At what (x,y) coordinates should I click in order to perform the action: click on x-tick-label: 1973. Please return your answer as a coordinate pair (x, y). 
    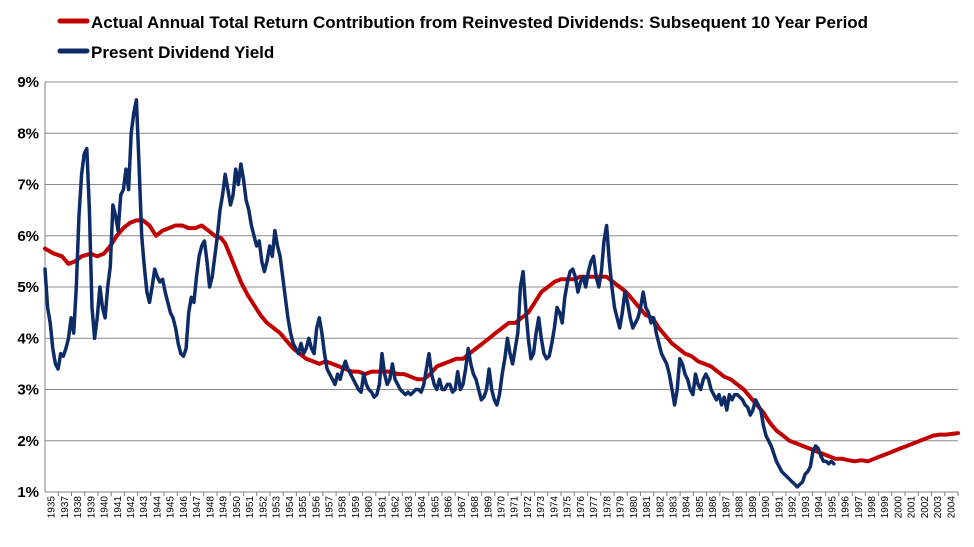
    Looking at the image, I should click on (541, 507).